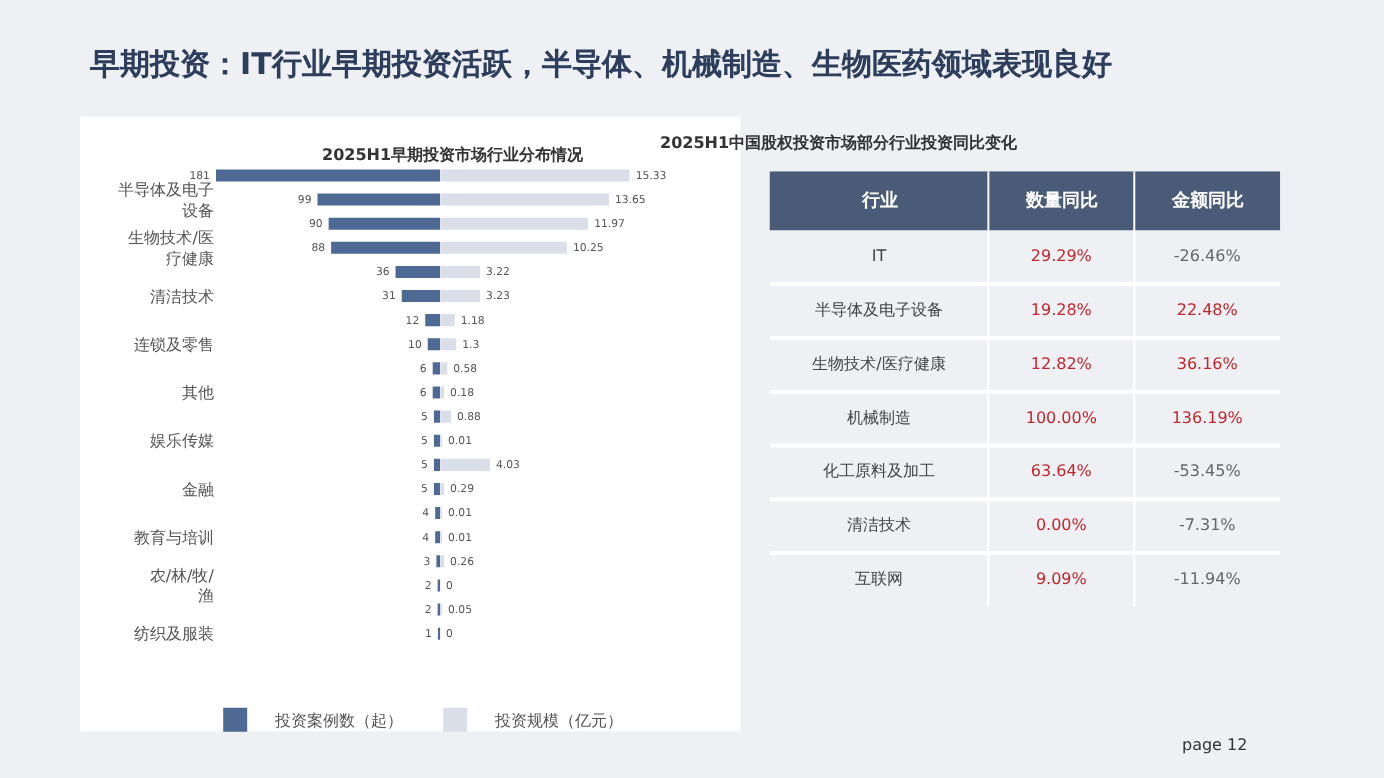  I want to click on text: page 12, so click(1215, 745).